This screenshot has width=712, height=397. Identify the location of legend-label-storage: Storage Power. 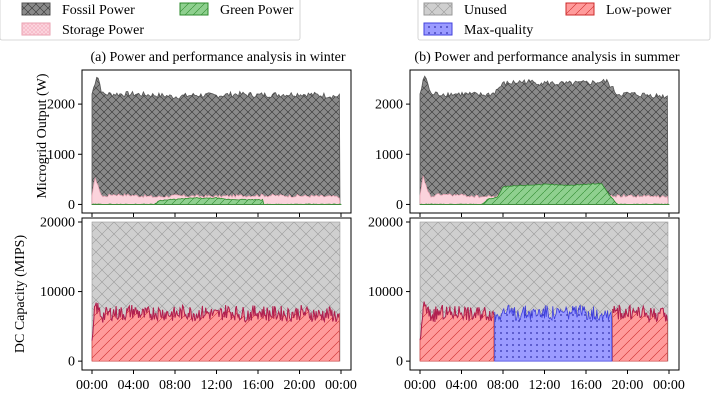
(103, 30).